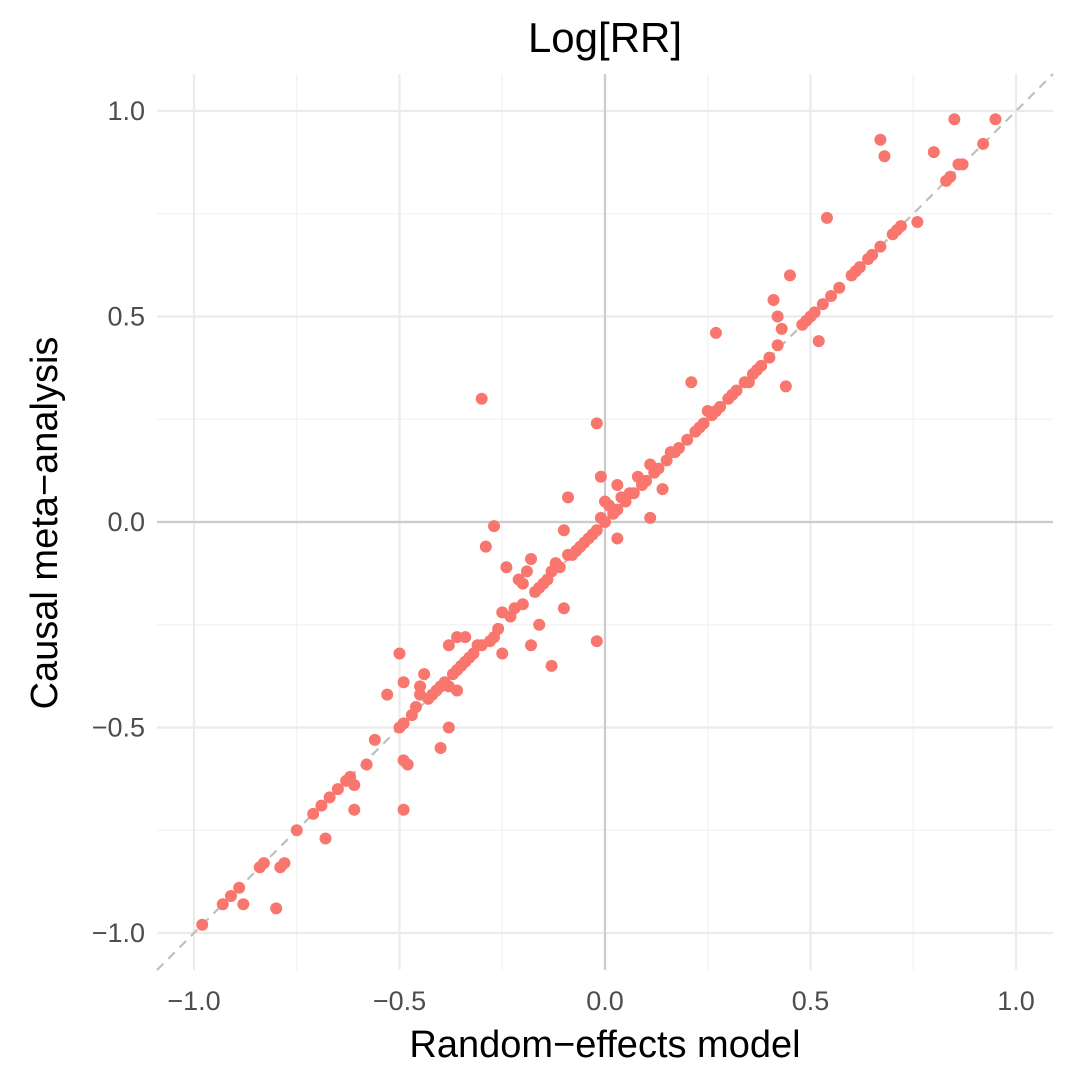 This screenshot has width=1080, height=1080. What do you see at coordinates (118, 933) in the screenshot?
I see `y-tick-label: −1.0` at bounding box center [118, 933].